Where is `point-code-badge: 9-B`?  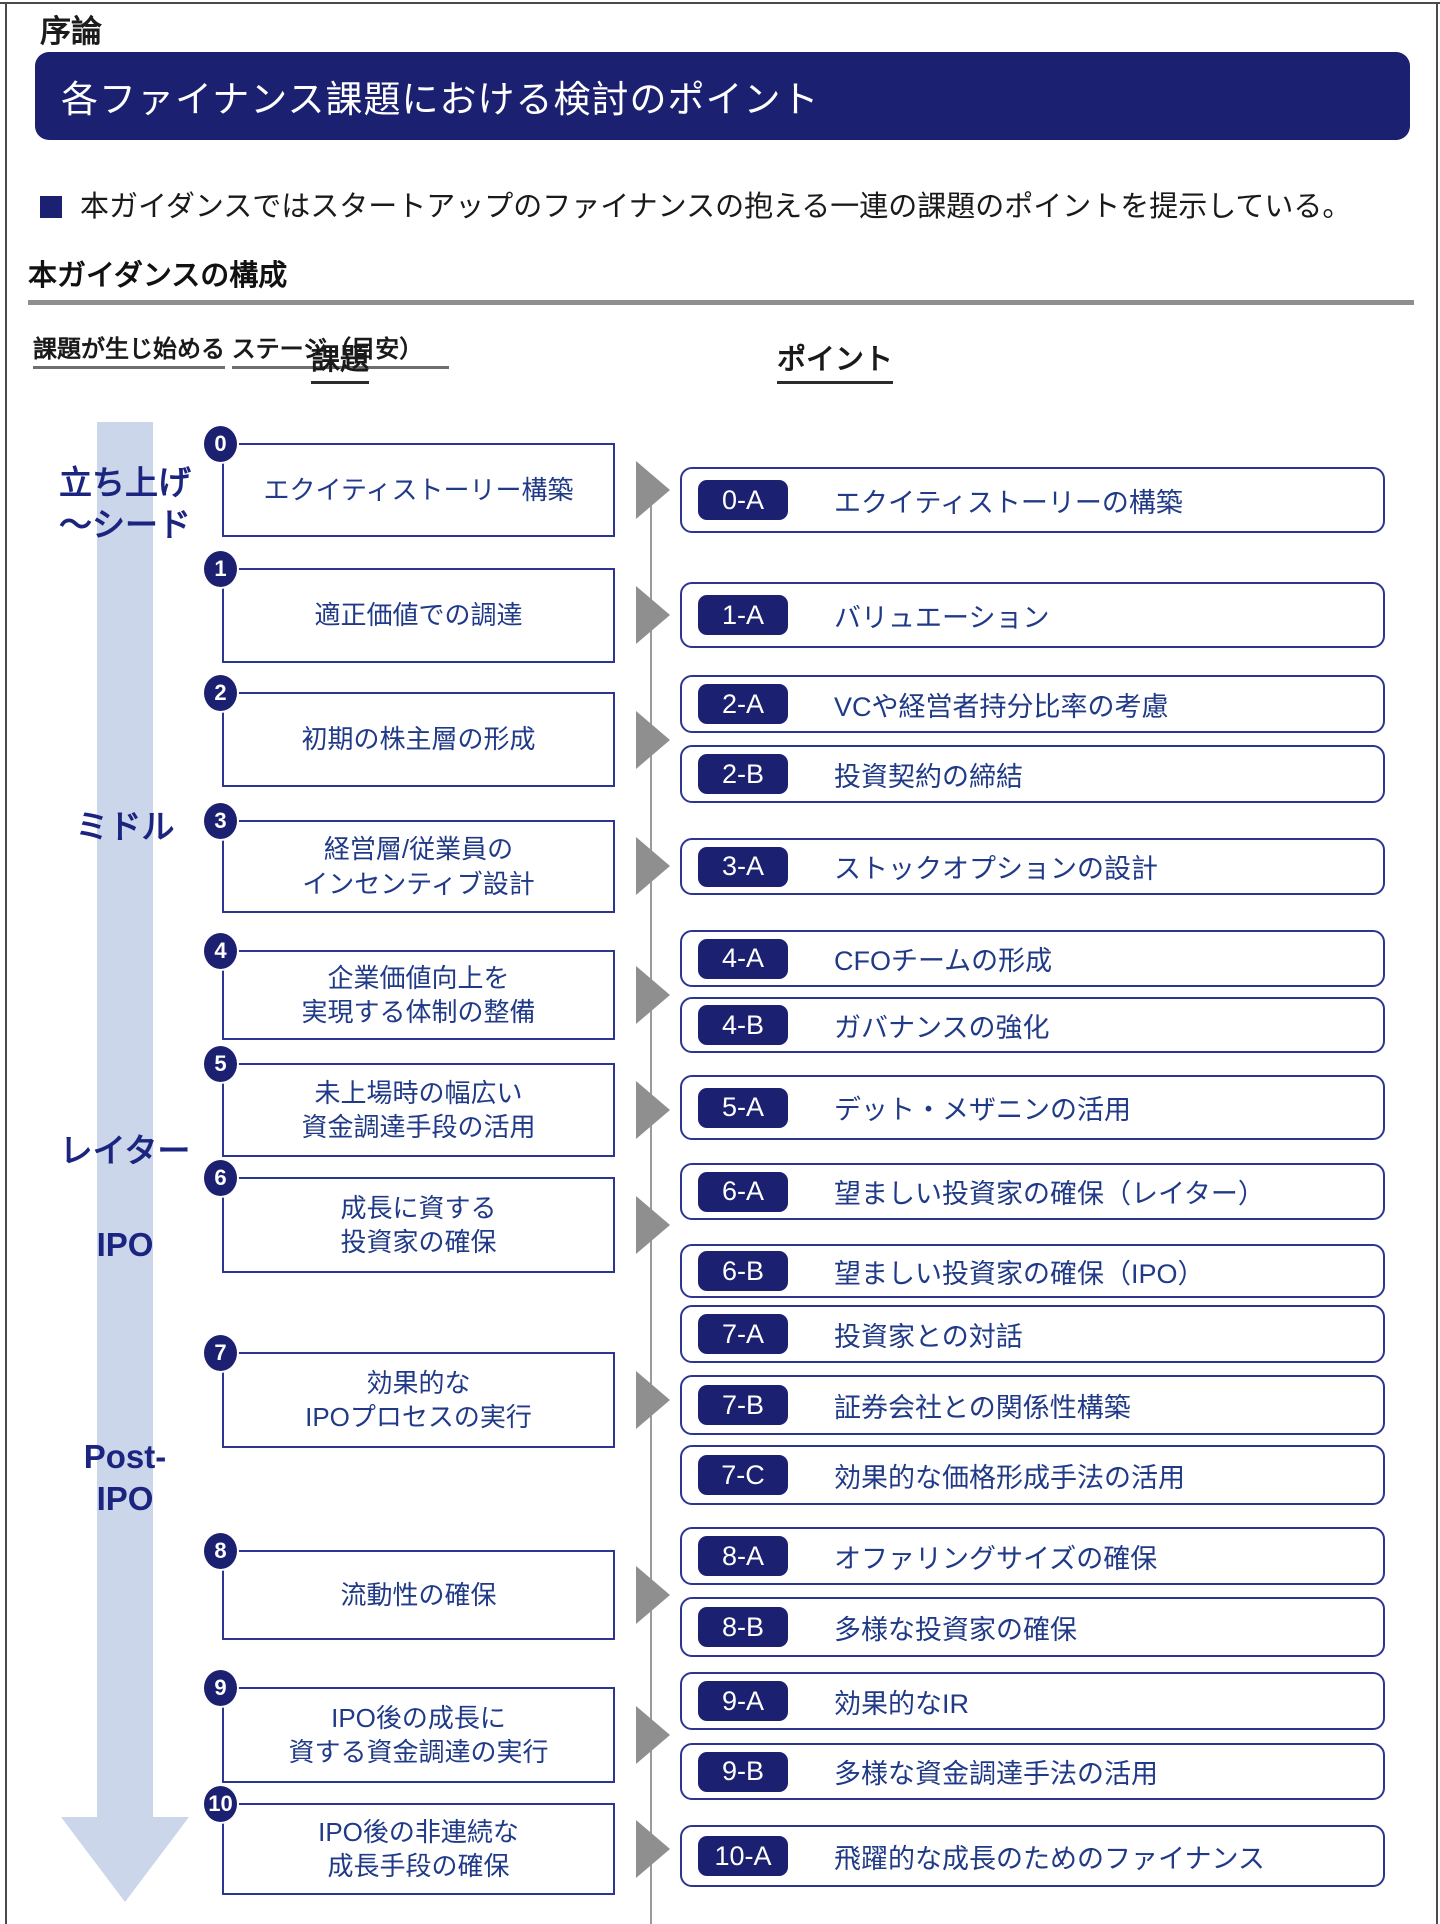
point-code-badge: 9-B is located at coordinates (743, 1771).